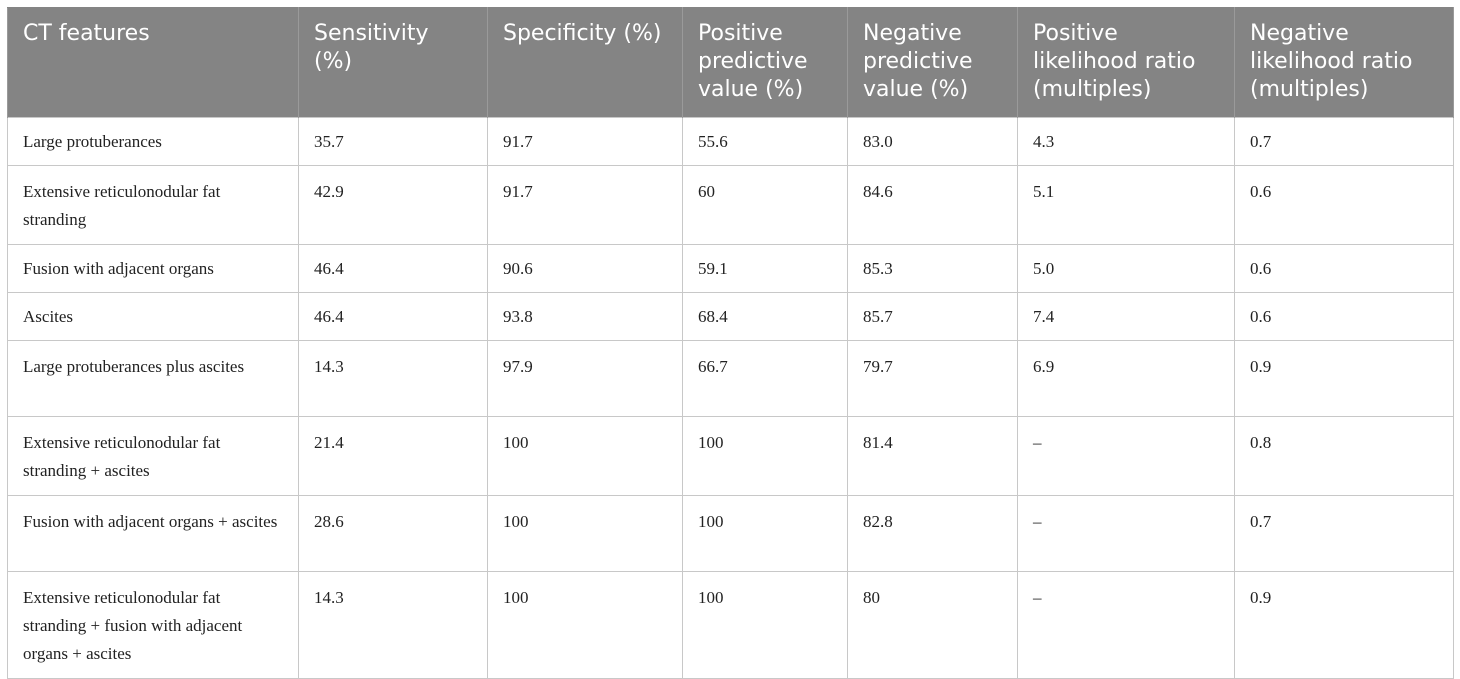  I want to click on header-specificity: Specificity (%), so click(585, 62).